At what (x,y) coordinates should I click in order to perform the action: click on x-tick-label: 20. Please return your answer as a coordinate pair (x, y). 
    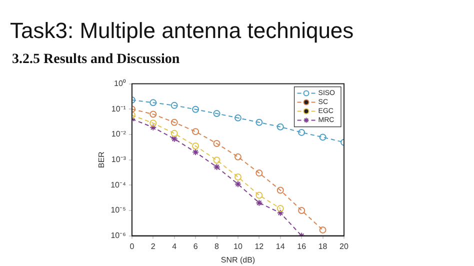
    Looking at the image, I should click on (344, 246).